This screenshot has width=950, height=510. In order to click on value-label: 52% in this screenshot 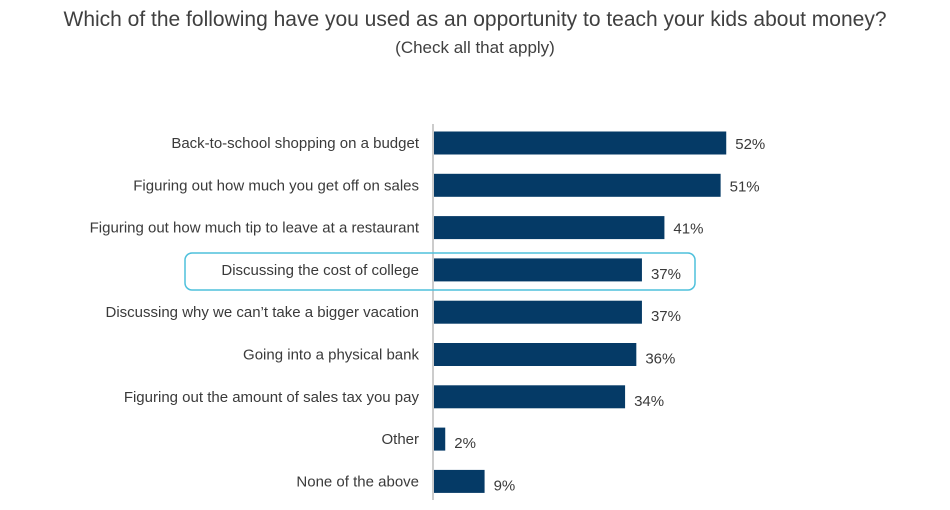, I will do `click(750, 144)`.